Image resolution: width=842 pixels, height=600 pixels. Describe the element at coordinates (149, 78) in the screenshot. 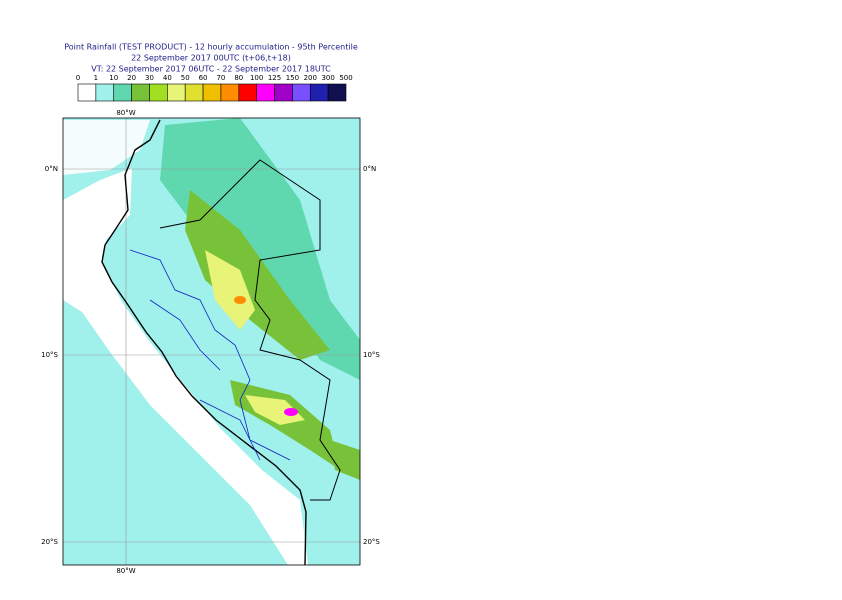

I see `legend-label: 30` at that location.